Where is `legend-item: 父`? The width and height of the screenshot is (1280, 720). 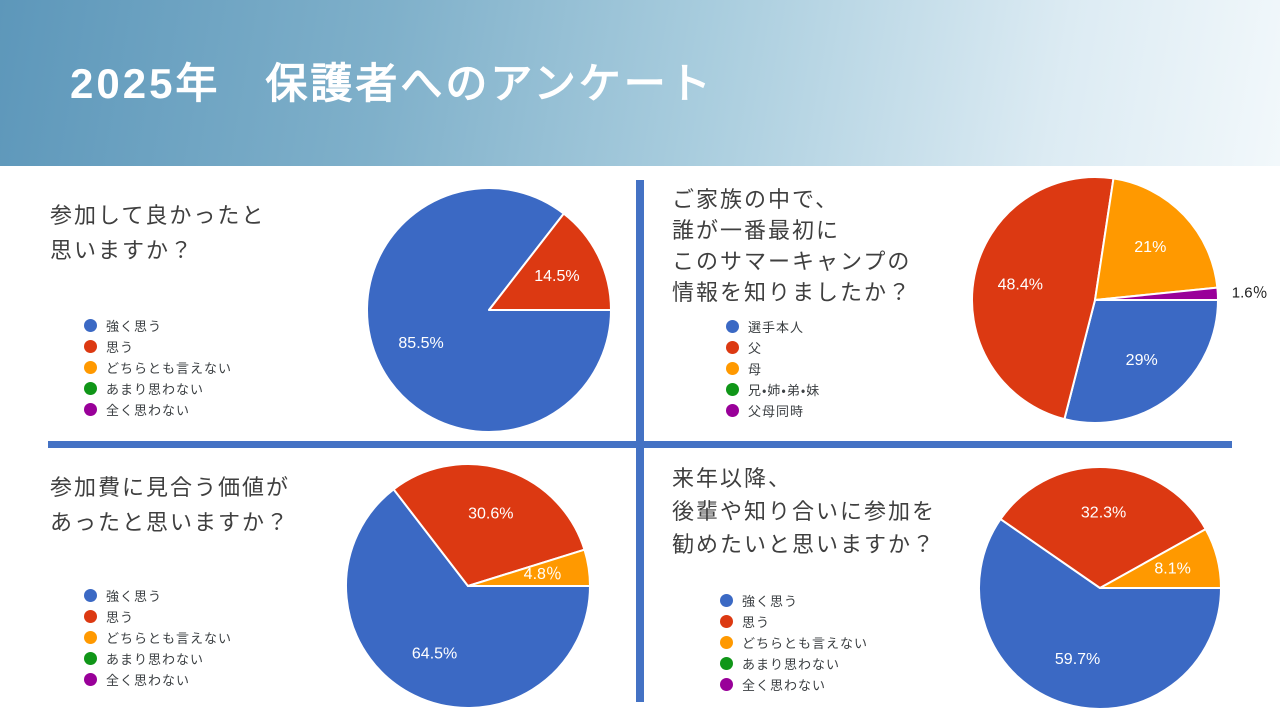 legend-item: 父 is located at coordinates (773, 347).